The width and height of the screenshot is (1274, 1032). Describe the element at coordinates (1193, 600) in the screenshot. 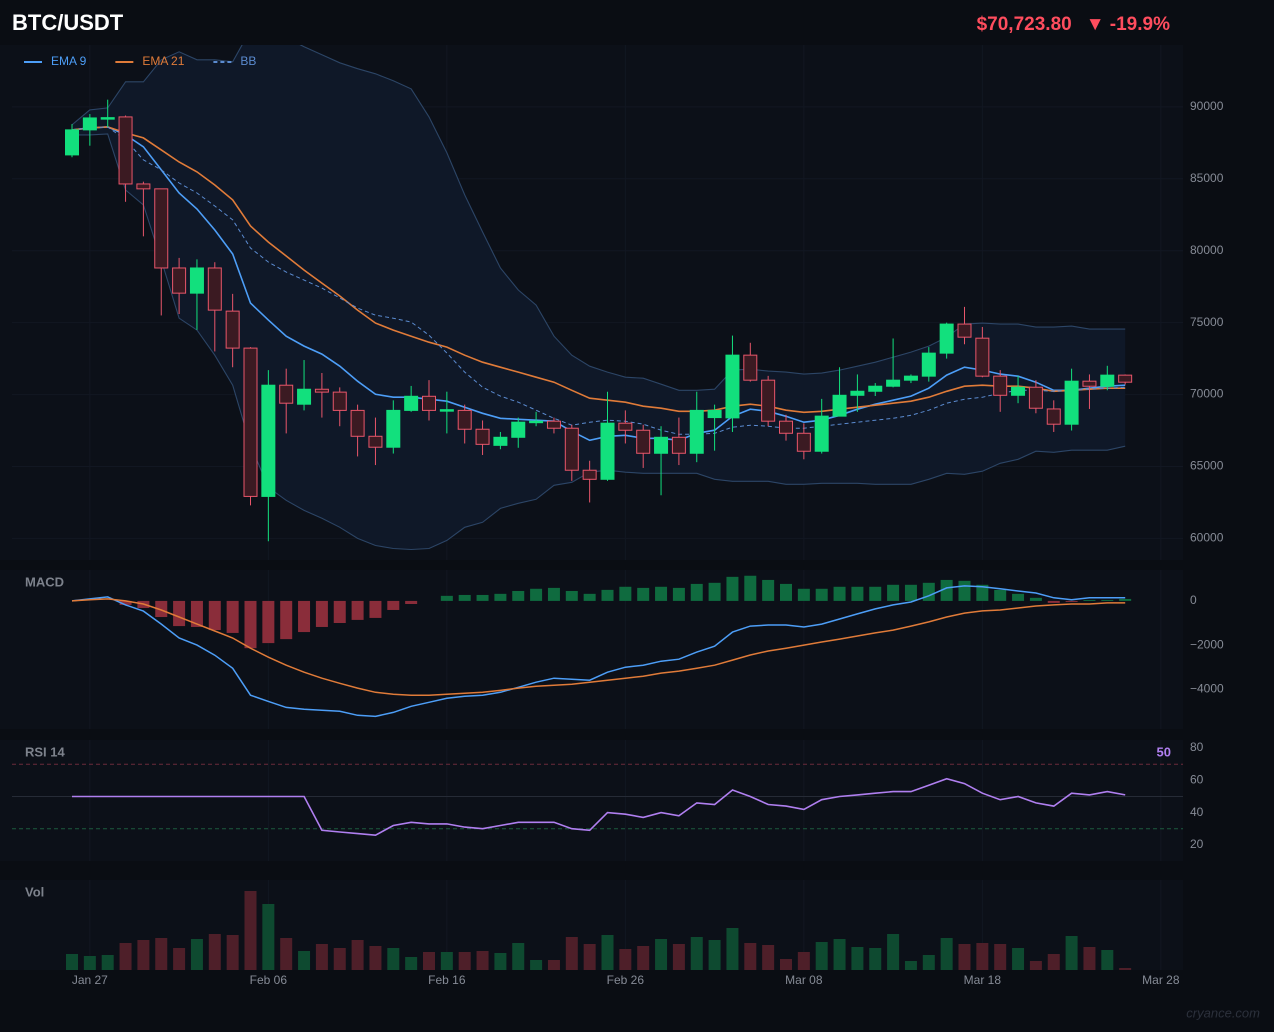

I see `y-tick-label: 0` at that location.